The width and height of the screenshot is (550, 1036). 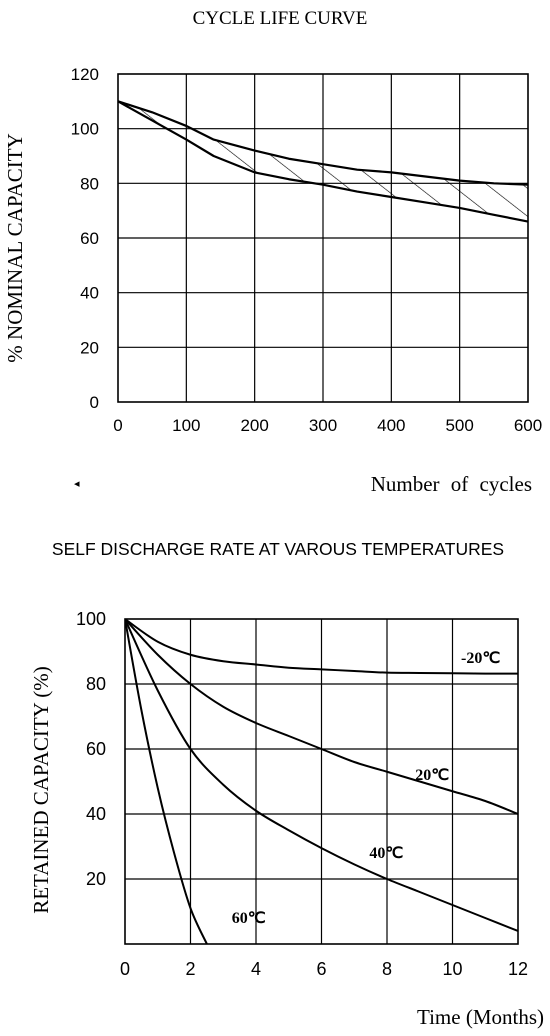 I want to click on chart2-x-ticks: 0 2 4 6 8 10 12, so click(x=324, y=969).